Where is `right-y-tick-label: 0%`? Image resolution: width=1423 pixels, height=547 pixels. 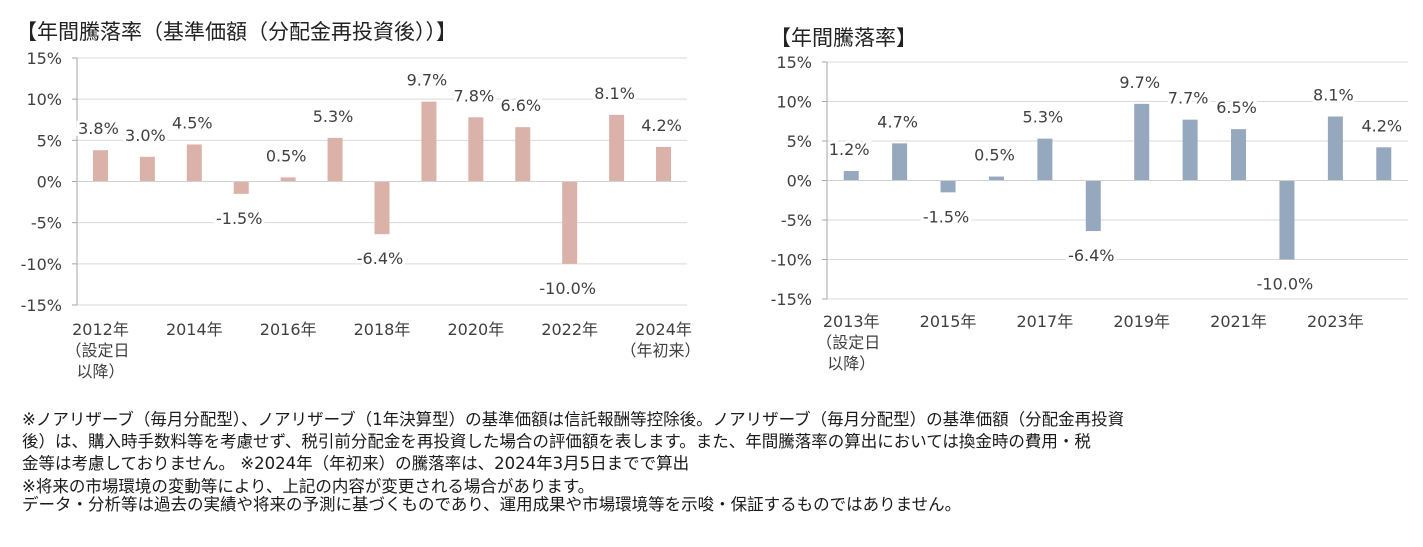
right-y-tick-label: 0% is located at coordinates (799, 181).